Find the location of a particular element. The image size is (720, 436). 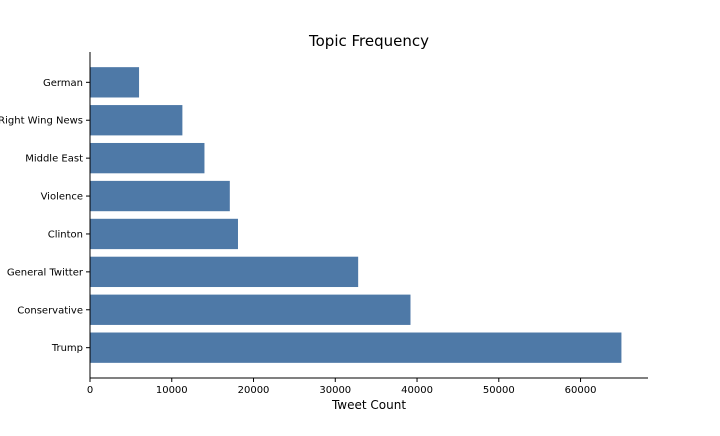

x-tick-label: 0 is located at coordinates (90, 390).